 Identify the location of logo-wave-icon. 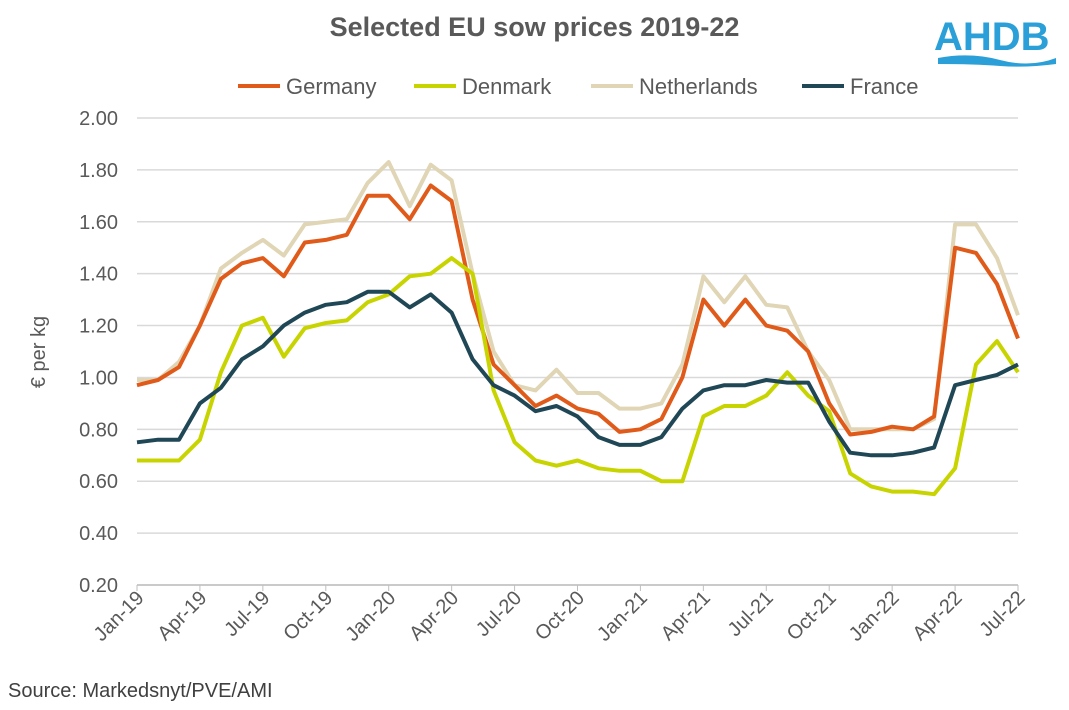
(997, 61).